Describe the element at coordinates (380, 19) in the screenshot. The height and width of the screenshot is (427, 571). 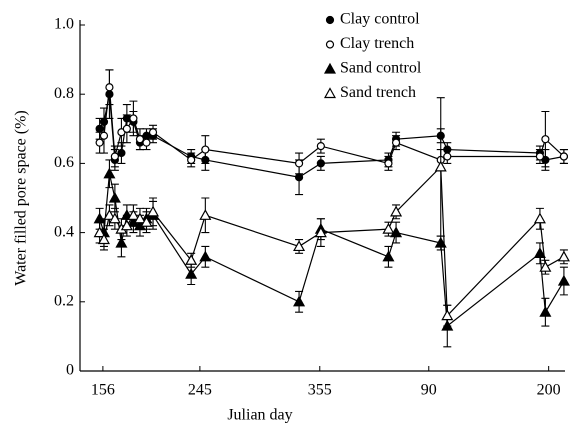
I see `legend-label: Clay control` at that location.